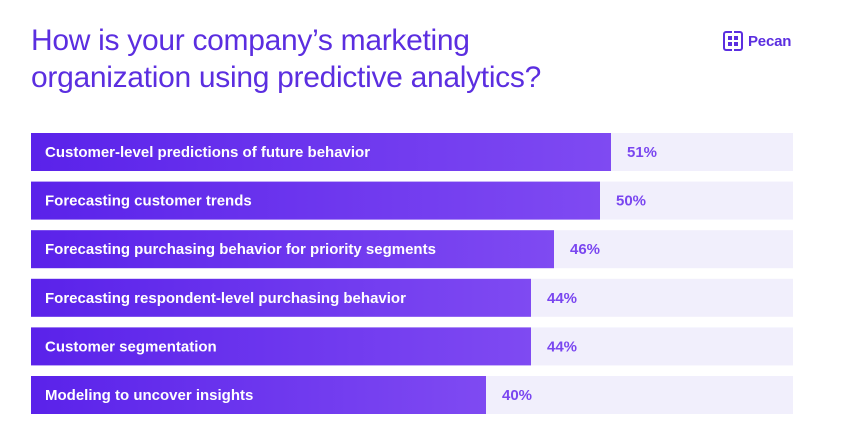 The width and height of the screenshot is (842, 437). What do you see at coordinates (733, 41) in the screenshot?
I see `pecan-logo-icon` at bounding box center [733, 41].